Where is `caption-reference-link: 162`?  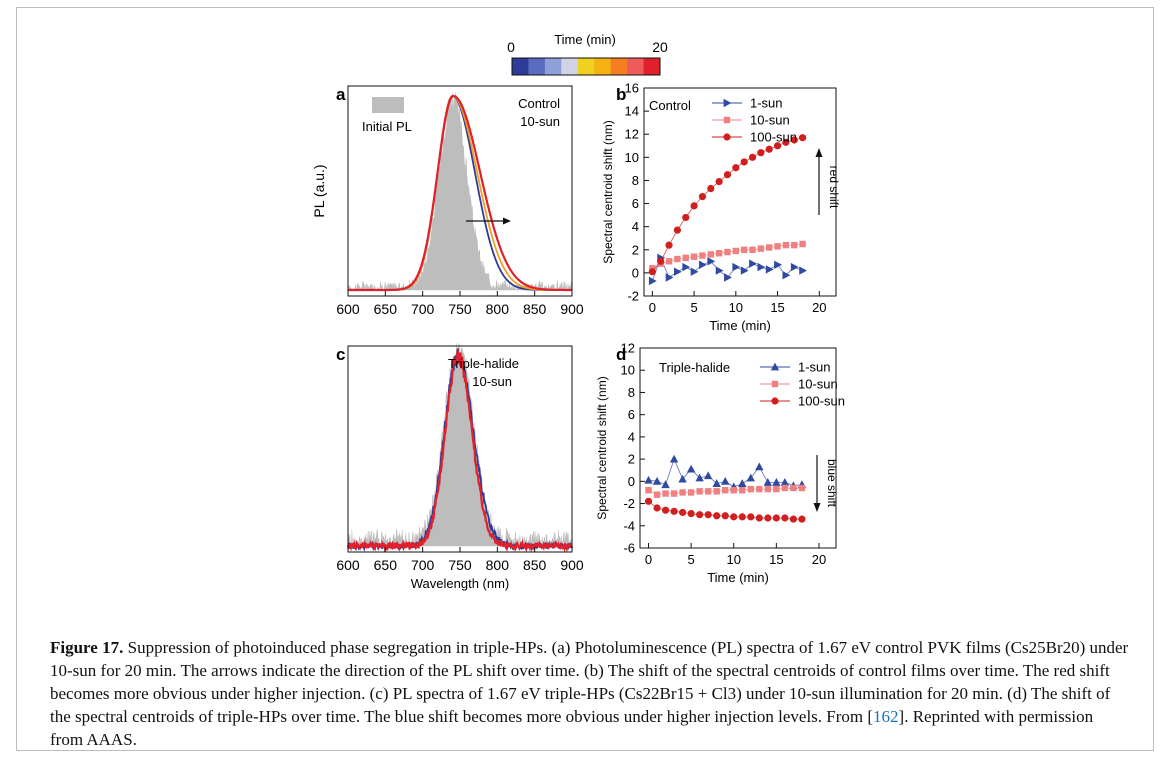
caption-reference-link: 162 is located at coordinates (886, 716).